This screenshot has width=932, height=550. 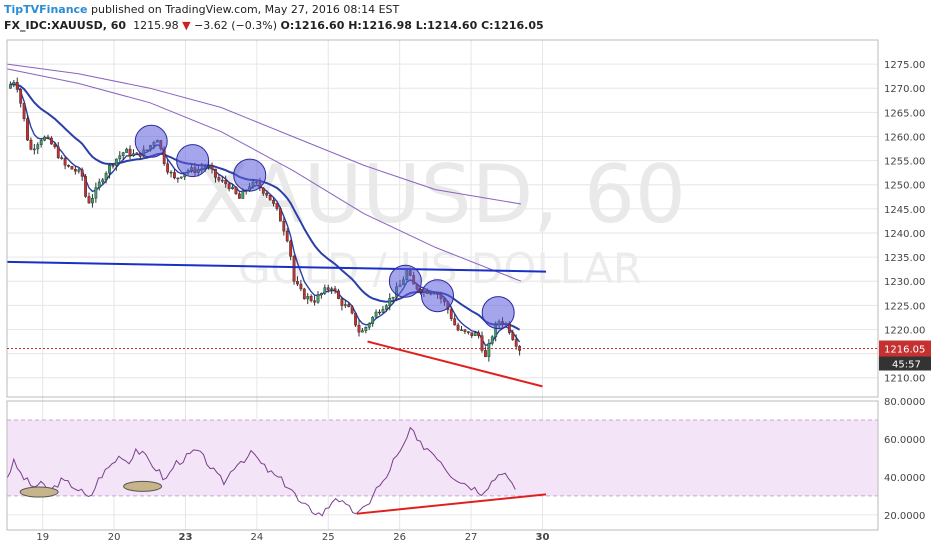 What do you see at coordinates (114, 537) in the screenshot?
I see `time-axis-label: 20` at bounding box center [114, 537].